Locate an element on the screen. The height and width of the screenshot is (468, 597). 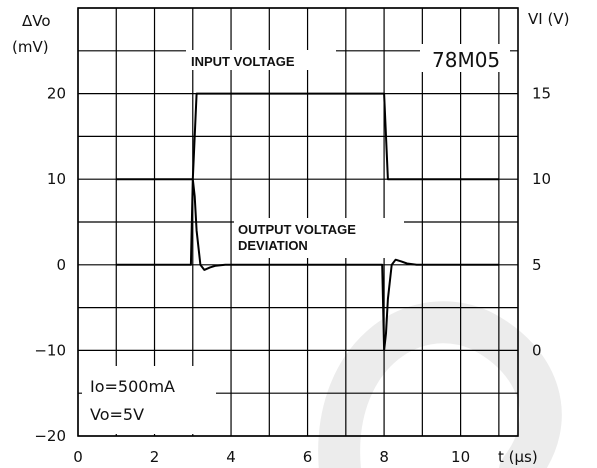
watermark-arc is located at coordinates (440, 384).